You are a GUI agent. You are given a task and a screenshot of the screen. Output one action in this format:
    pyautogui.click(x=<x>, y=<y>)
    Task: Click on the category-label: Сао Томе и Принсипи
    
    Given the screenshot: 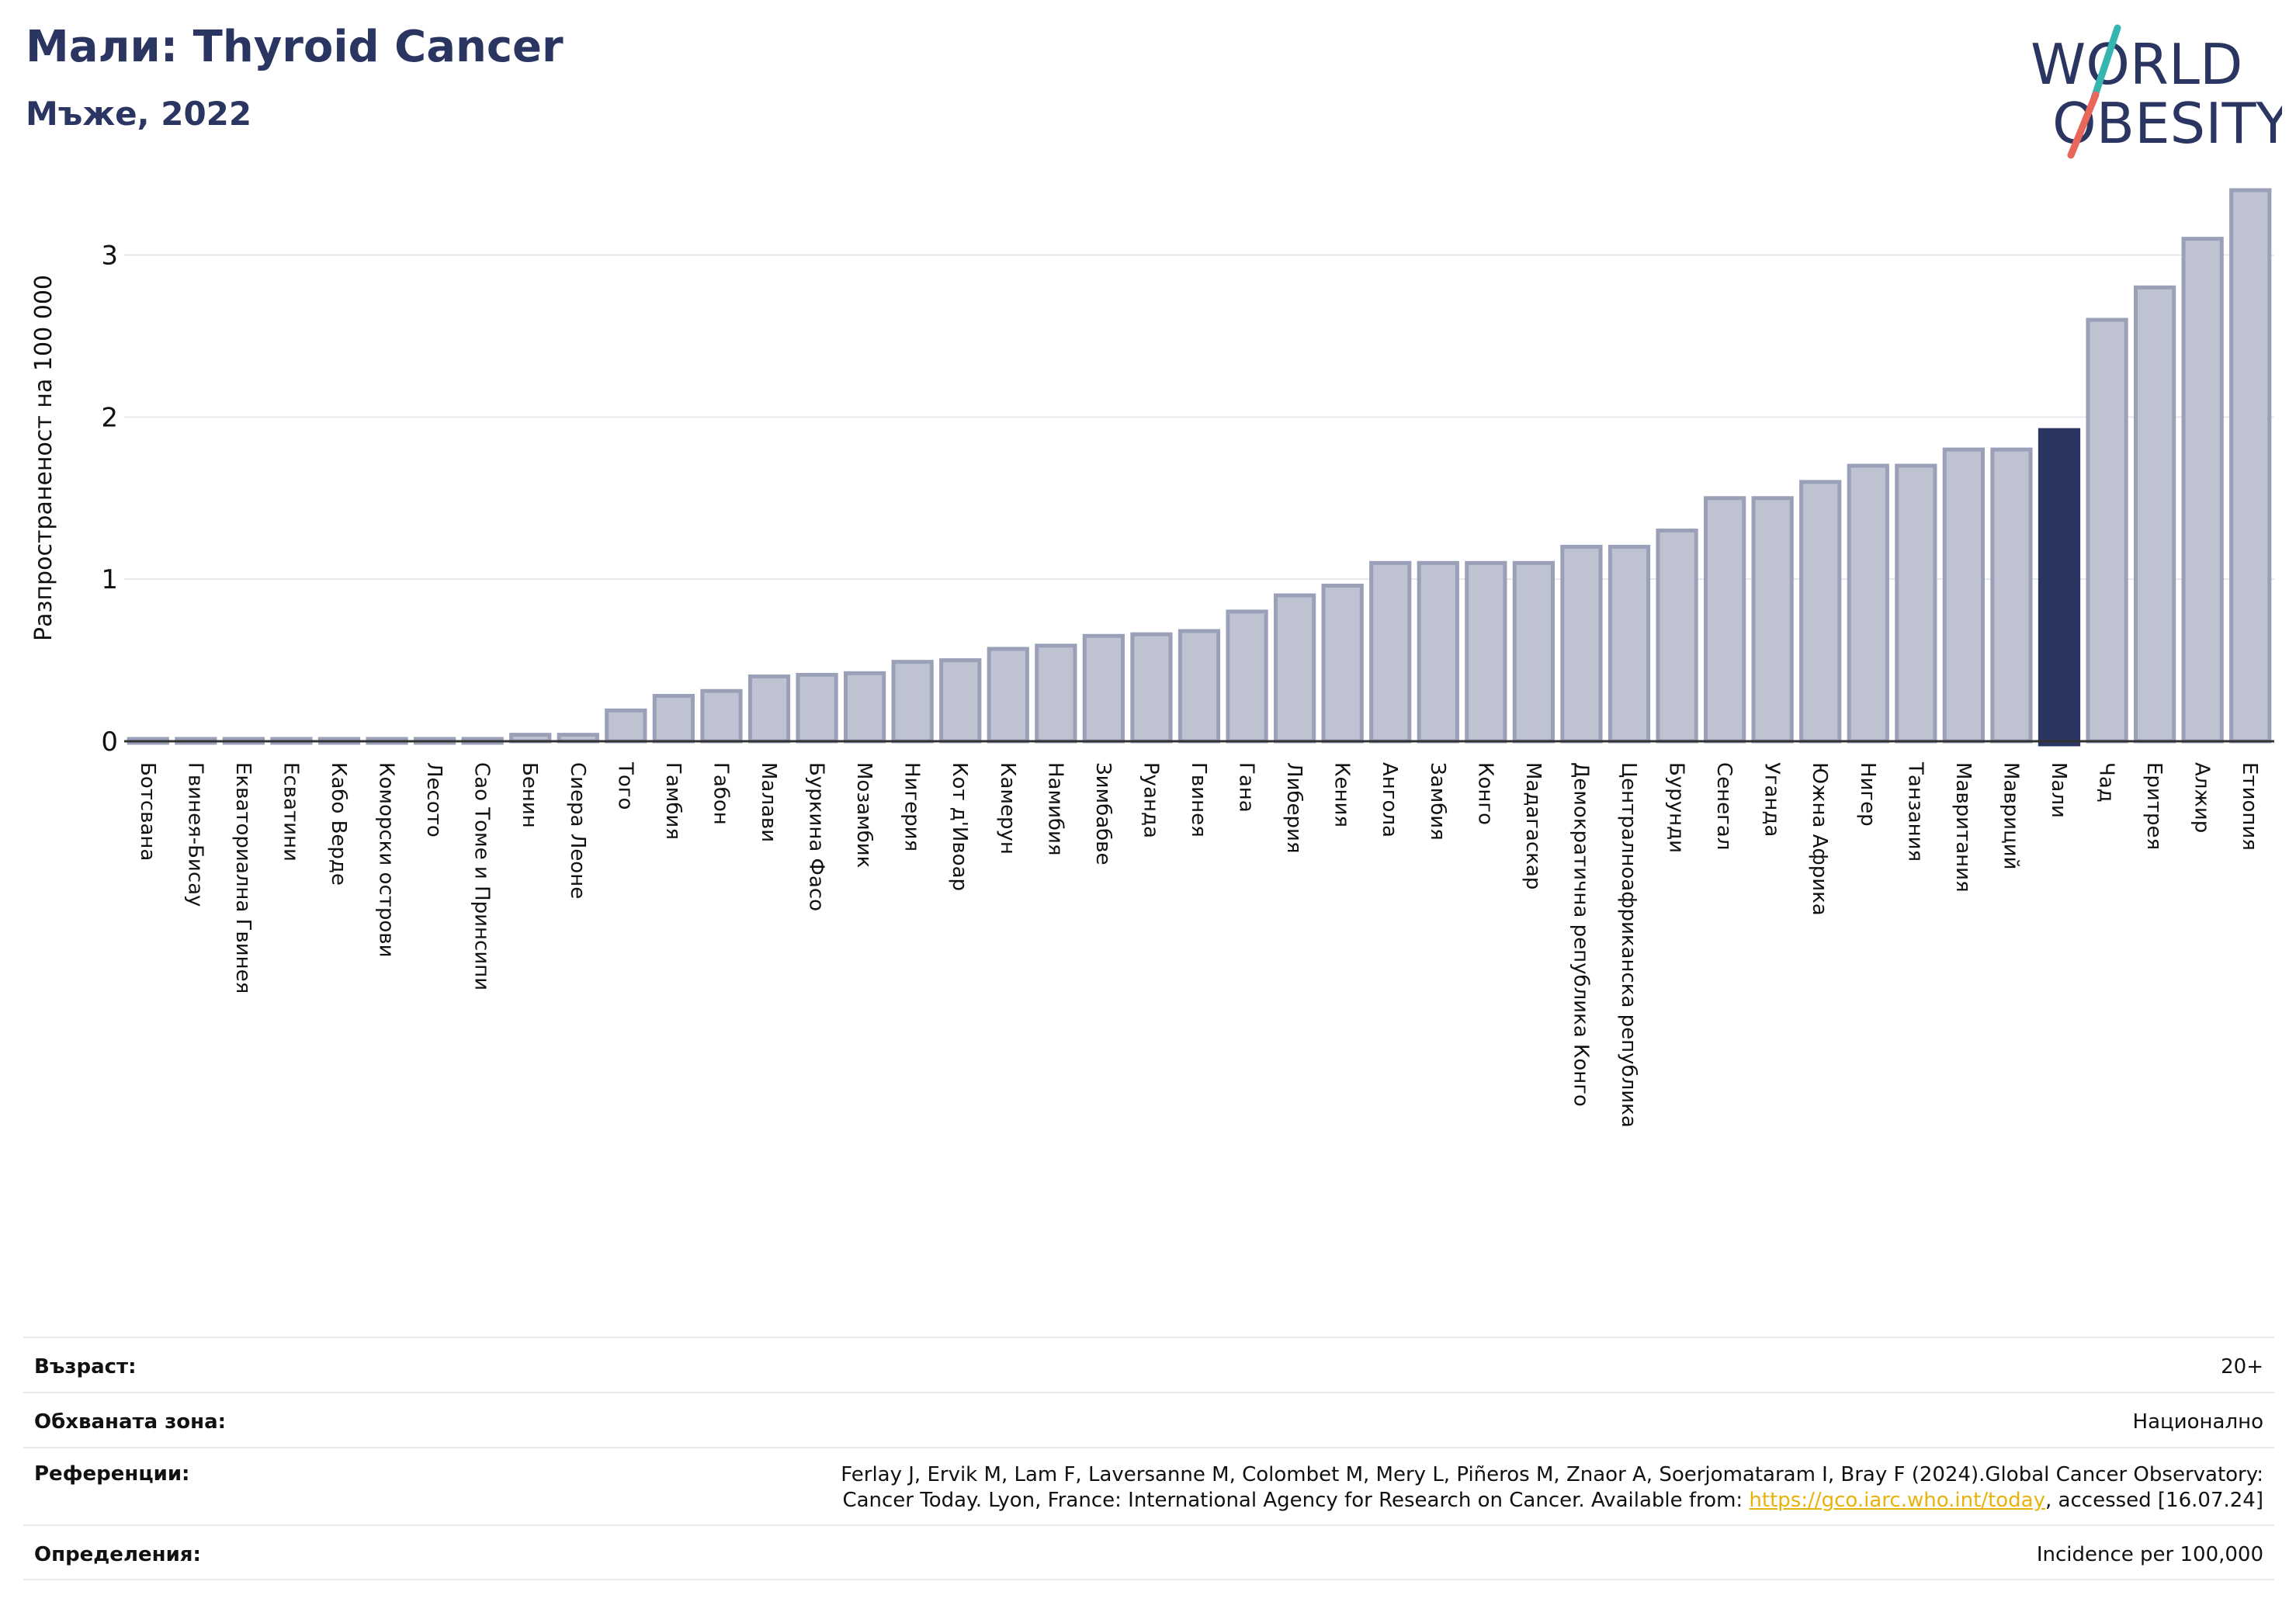 What is the action you would take?
    pyautogui.click(x=482, y=876)
    